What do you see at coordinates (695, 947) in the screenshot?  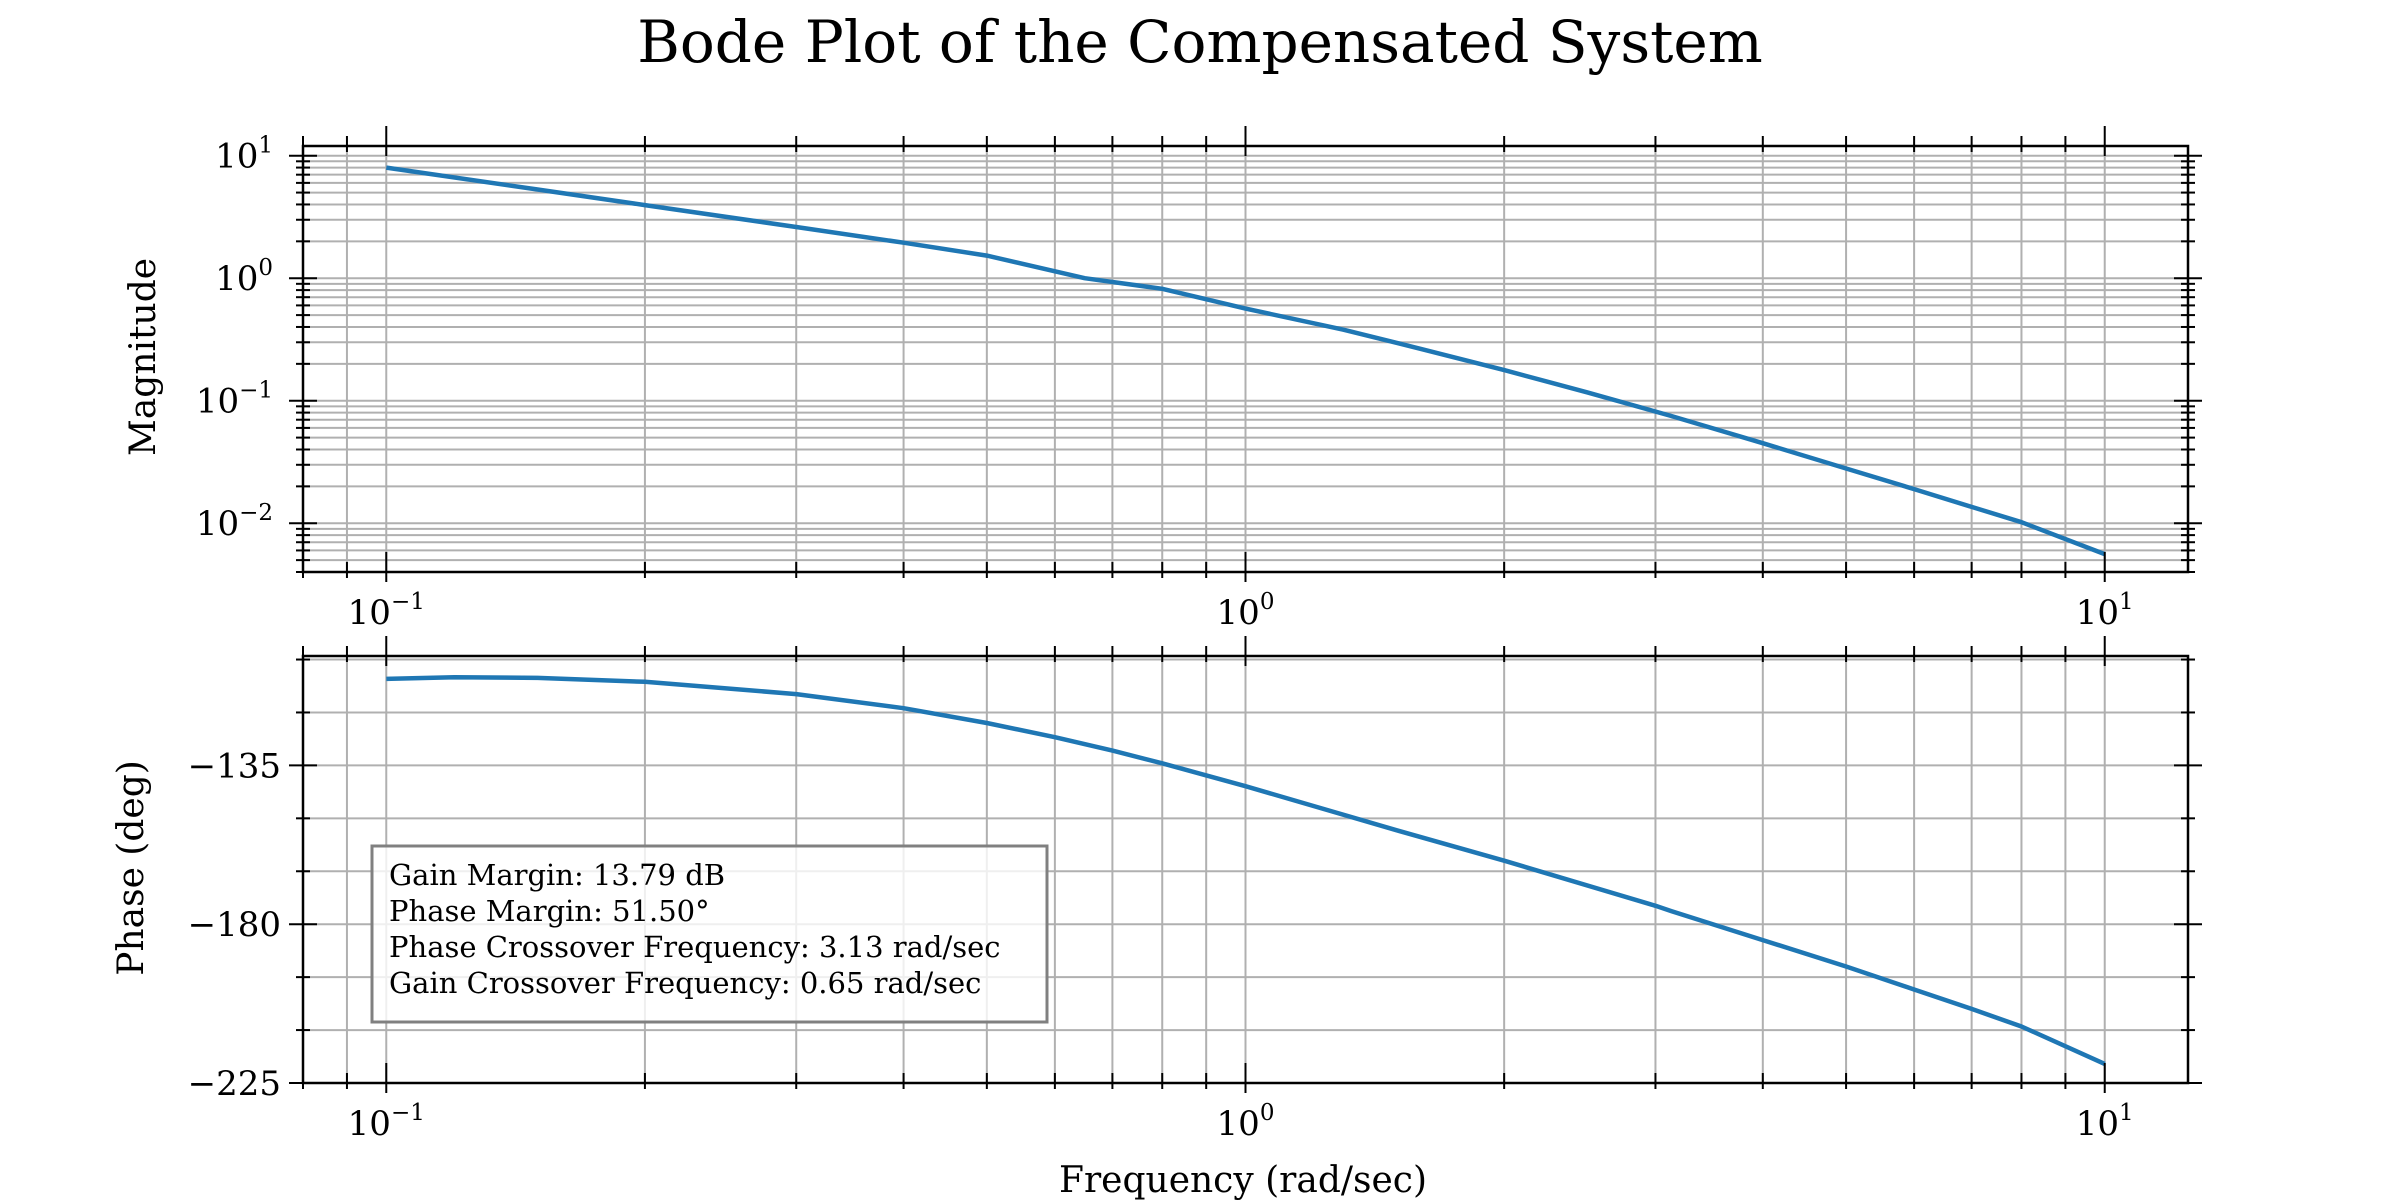 I see `annotation-line: Phase Crossover Frequency: 3.13 rad/sec` at bounding box center [695, 947].